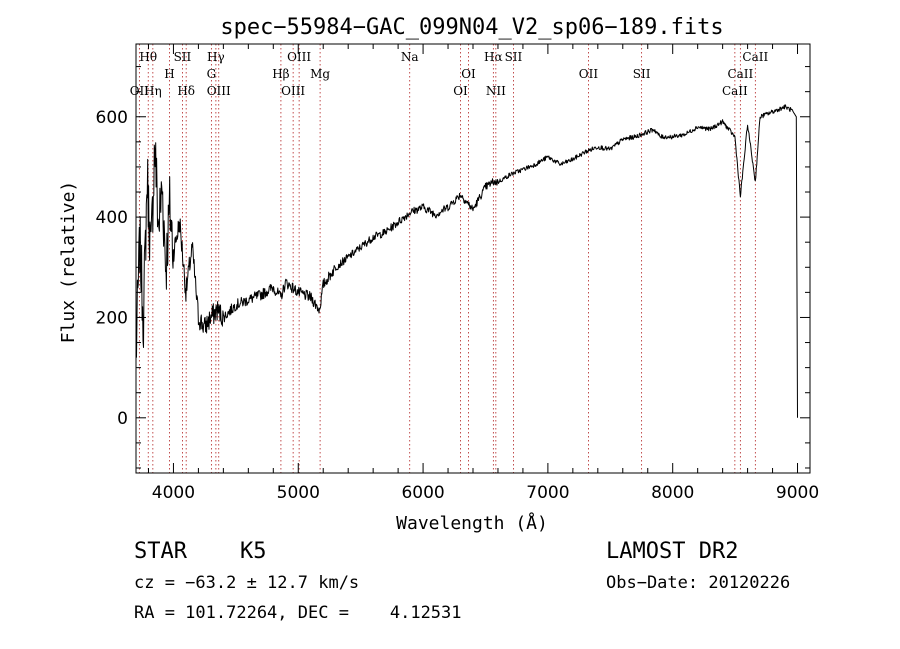 The height and width of the screenshot is (649, 900). Describe the element at coordinates (740, 74) in the screenshot. I see `line-label-22: CaII` at that location.